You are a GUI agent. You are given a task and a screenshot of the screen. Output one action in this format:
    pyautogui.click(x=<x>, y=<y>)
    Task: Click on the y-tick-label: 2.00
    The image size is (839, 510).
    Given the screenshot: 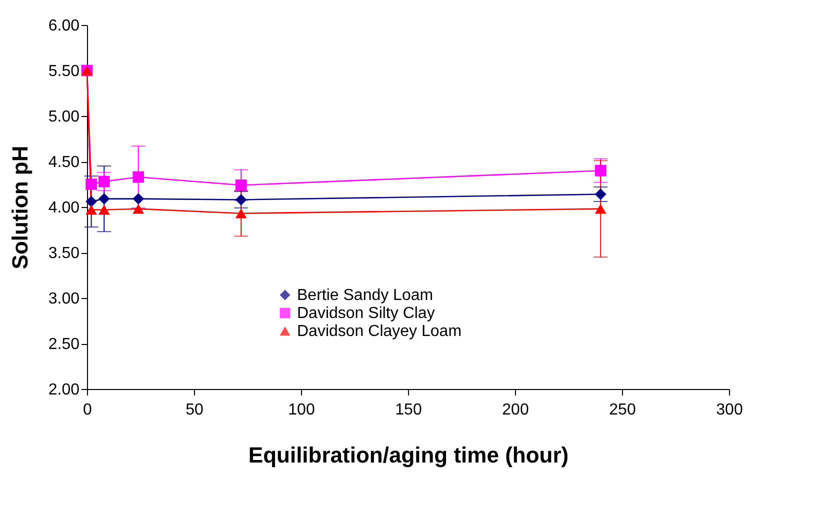 What is the action you would take?
    pyautogui.click(x=64, y=390)
    